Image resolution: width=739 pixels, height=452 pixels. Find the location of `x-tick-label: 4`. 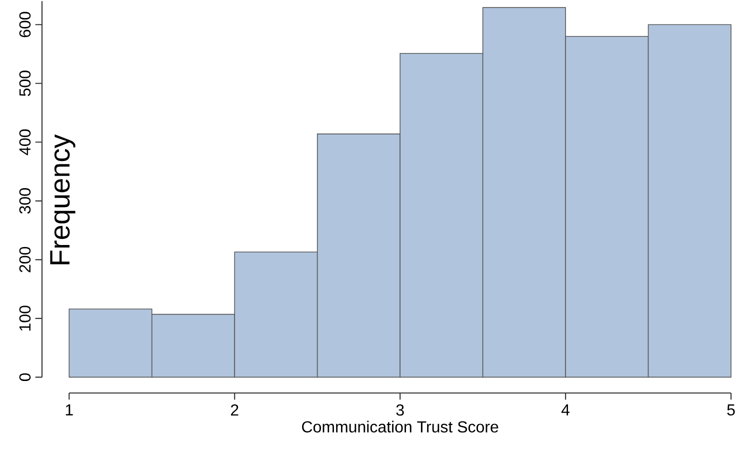

x-tick-label: 4 is located at coordinates (565, 410).